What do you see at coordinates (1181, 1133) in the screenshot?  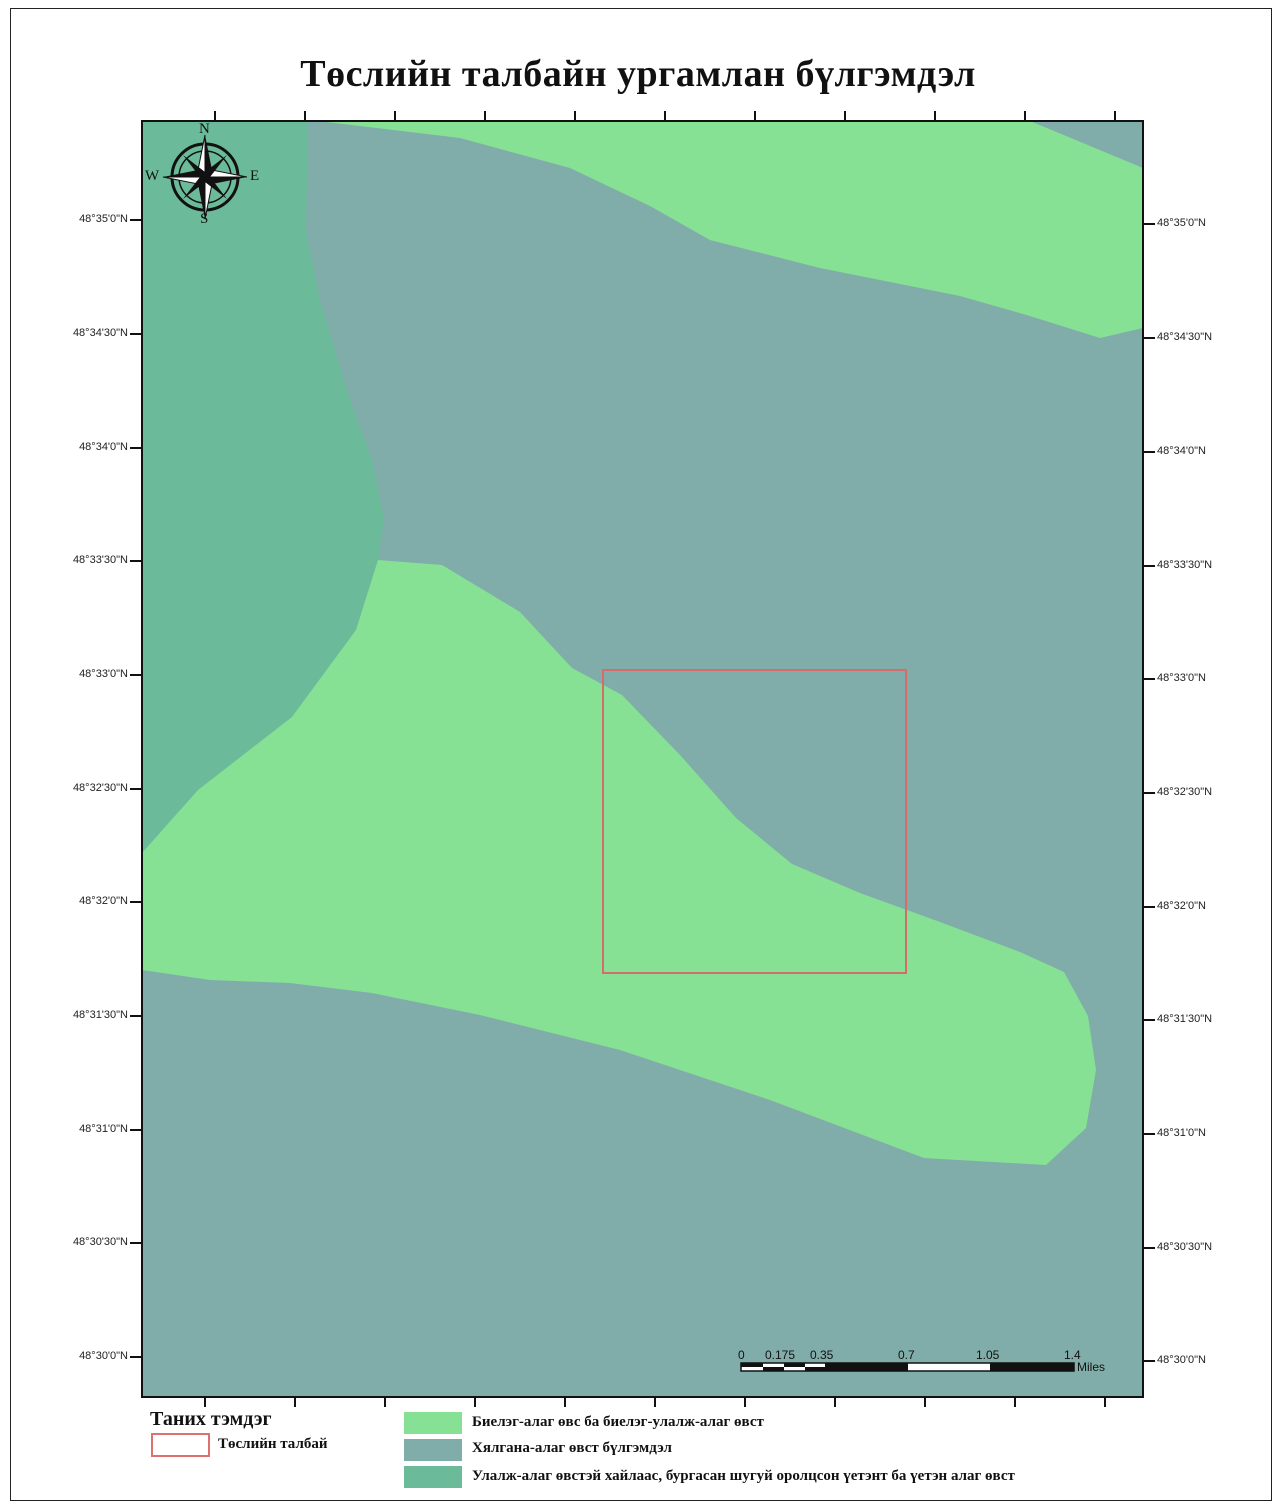 I see `lat-label-right: 48°31'0"N` at bounding box center [1181, 1133].